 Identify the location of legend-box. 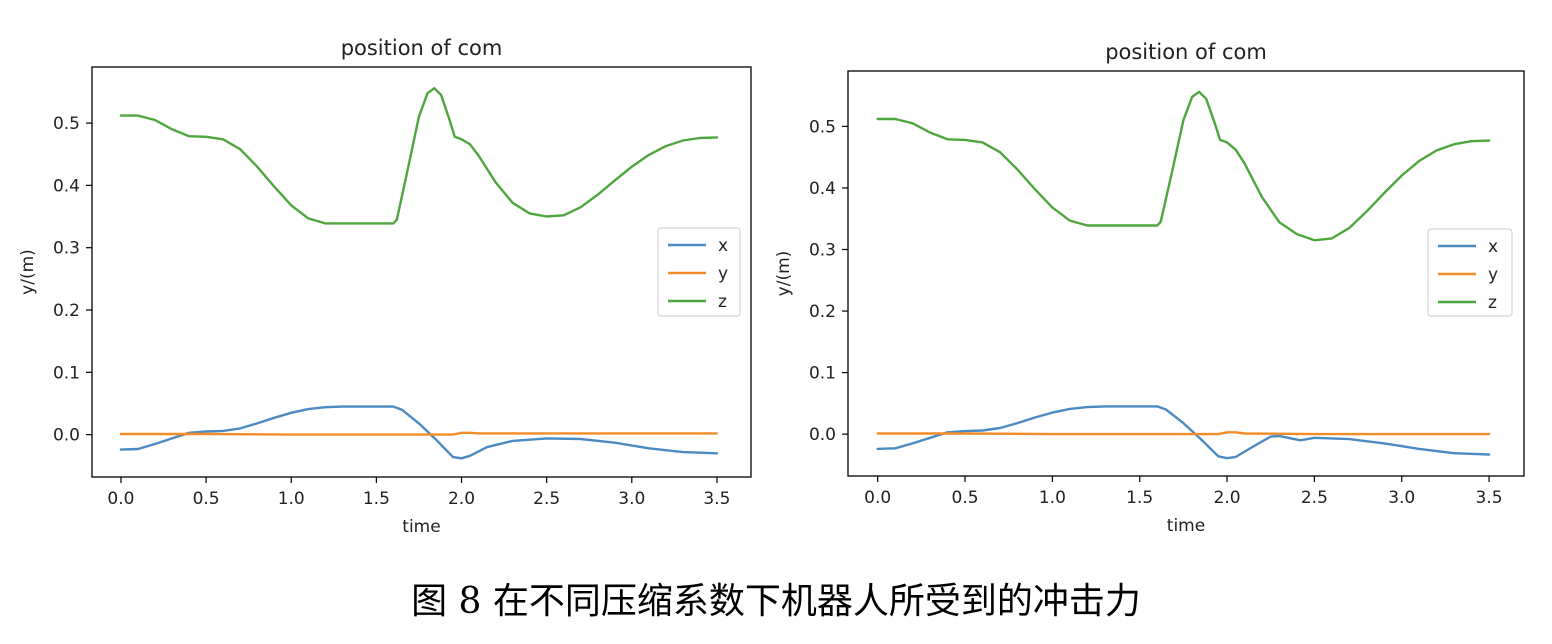
(1470, 272).